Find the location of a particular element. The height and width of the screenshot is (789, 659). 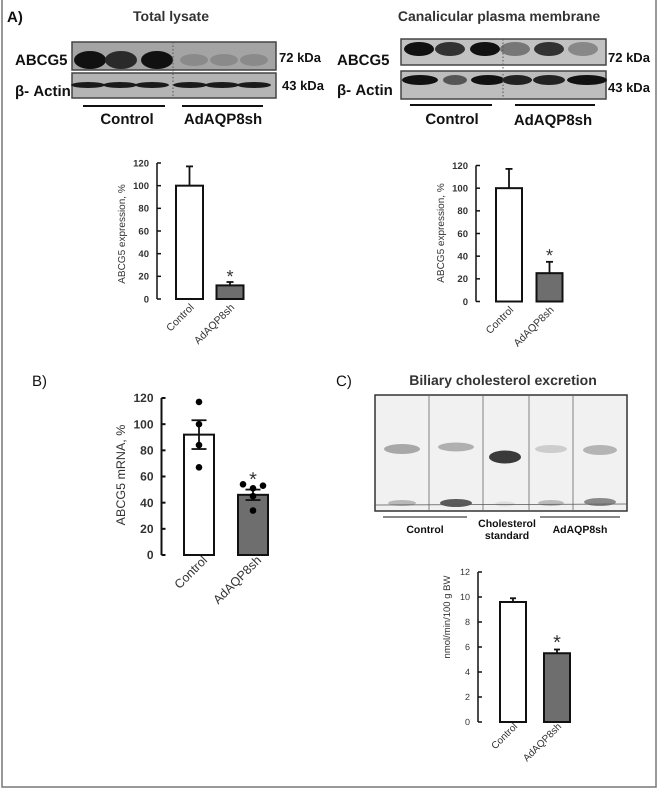

y-tick-label: 2 is located at coordinates (467, 697).